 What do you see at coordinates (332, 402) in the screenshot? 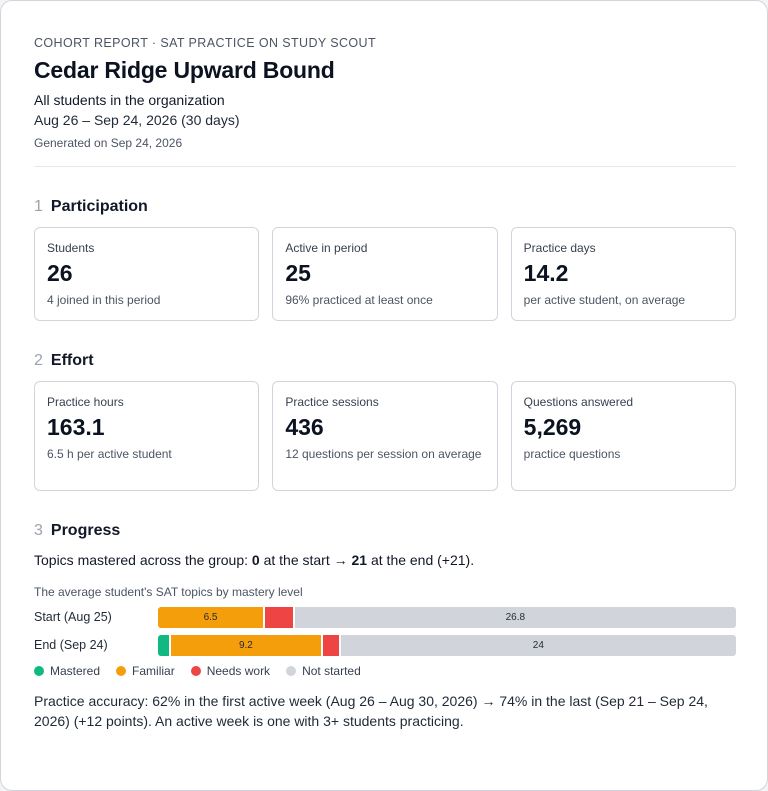
I see `stat-label: Practice sessions` at bounding box center [332, 402].